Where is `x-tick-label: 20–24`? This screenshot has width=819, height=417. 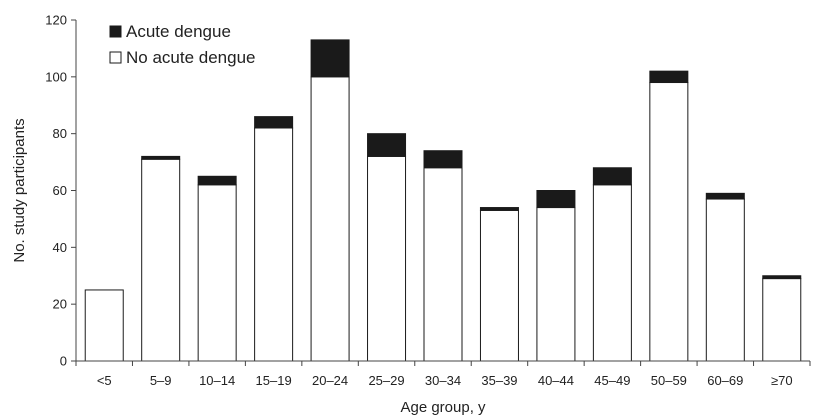
x-tick-label: 20–24 is located at coordinates (330, 380).